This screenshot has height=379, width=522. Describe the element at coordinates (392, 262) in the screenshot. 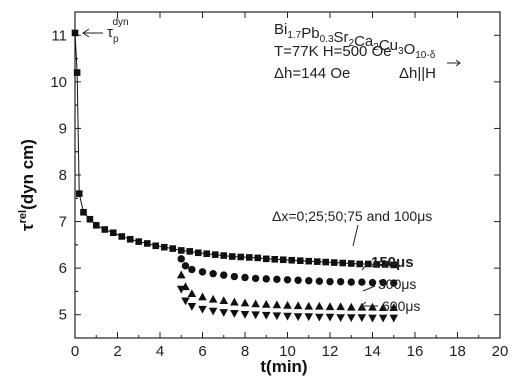

I see `svg-text: 150μs` at that location.